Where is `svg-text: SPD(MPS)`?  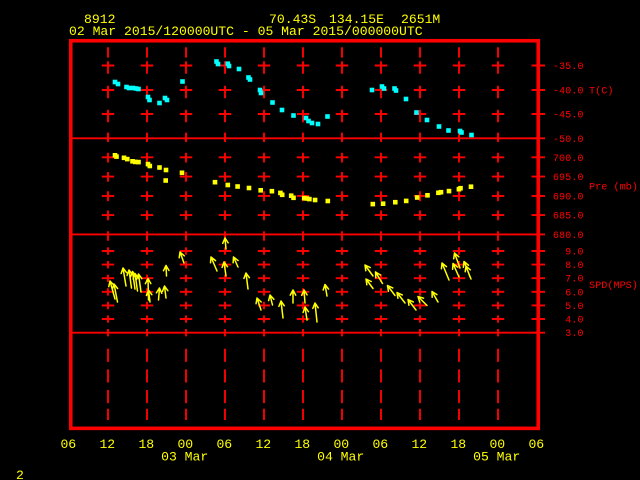 svg-text: SPD(MPS) is located at coordinates (613, 286).